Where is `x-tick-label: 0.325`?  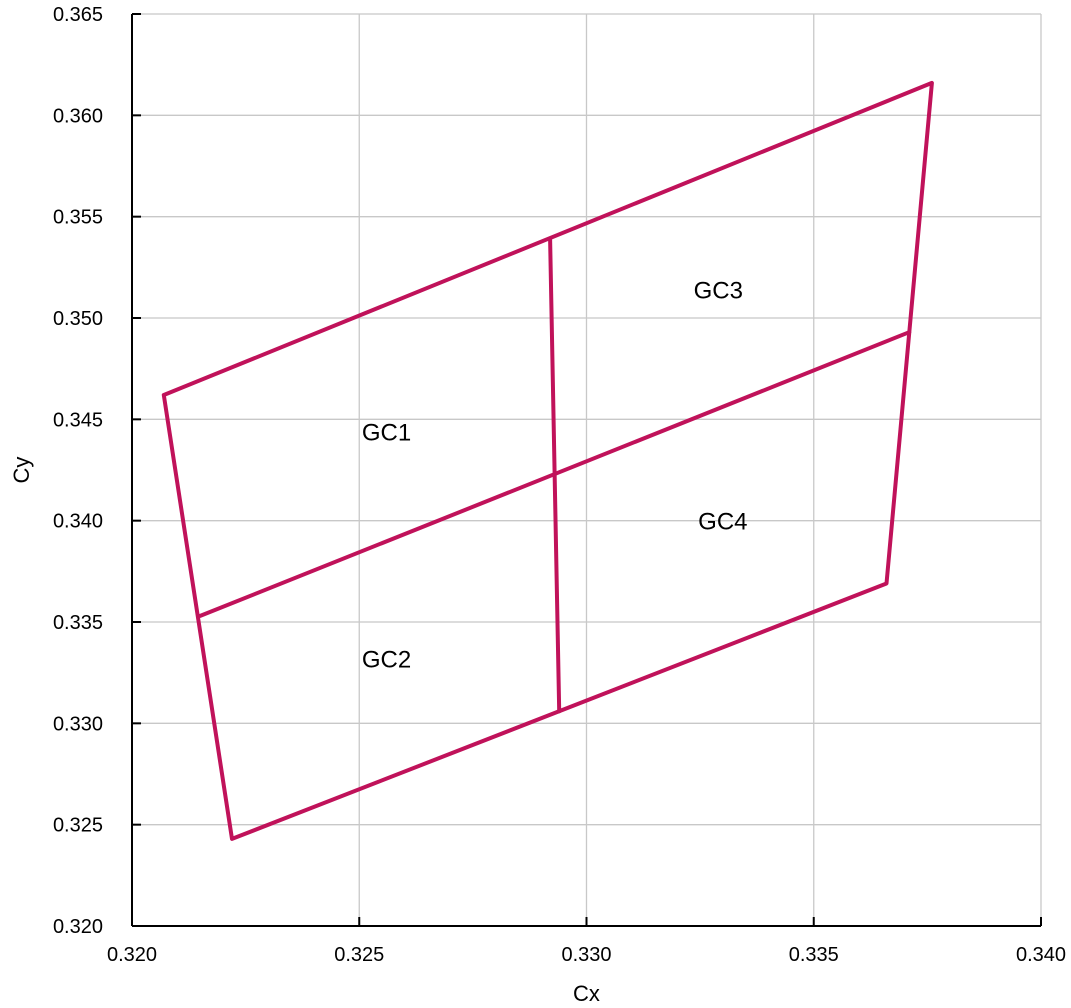
x-tick-label: 0.325 is located at coordinates (359, 955).